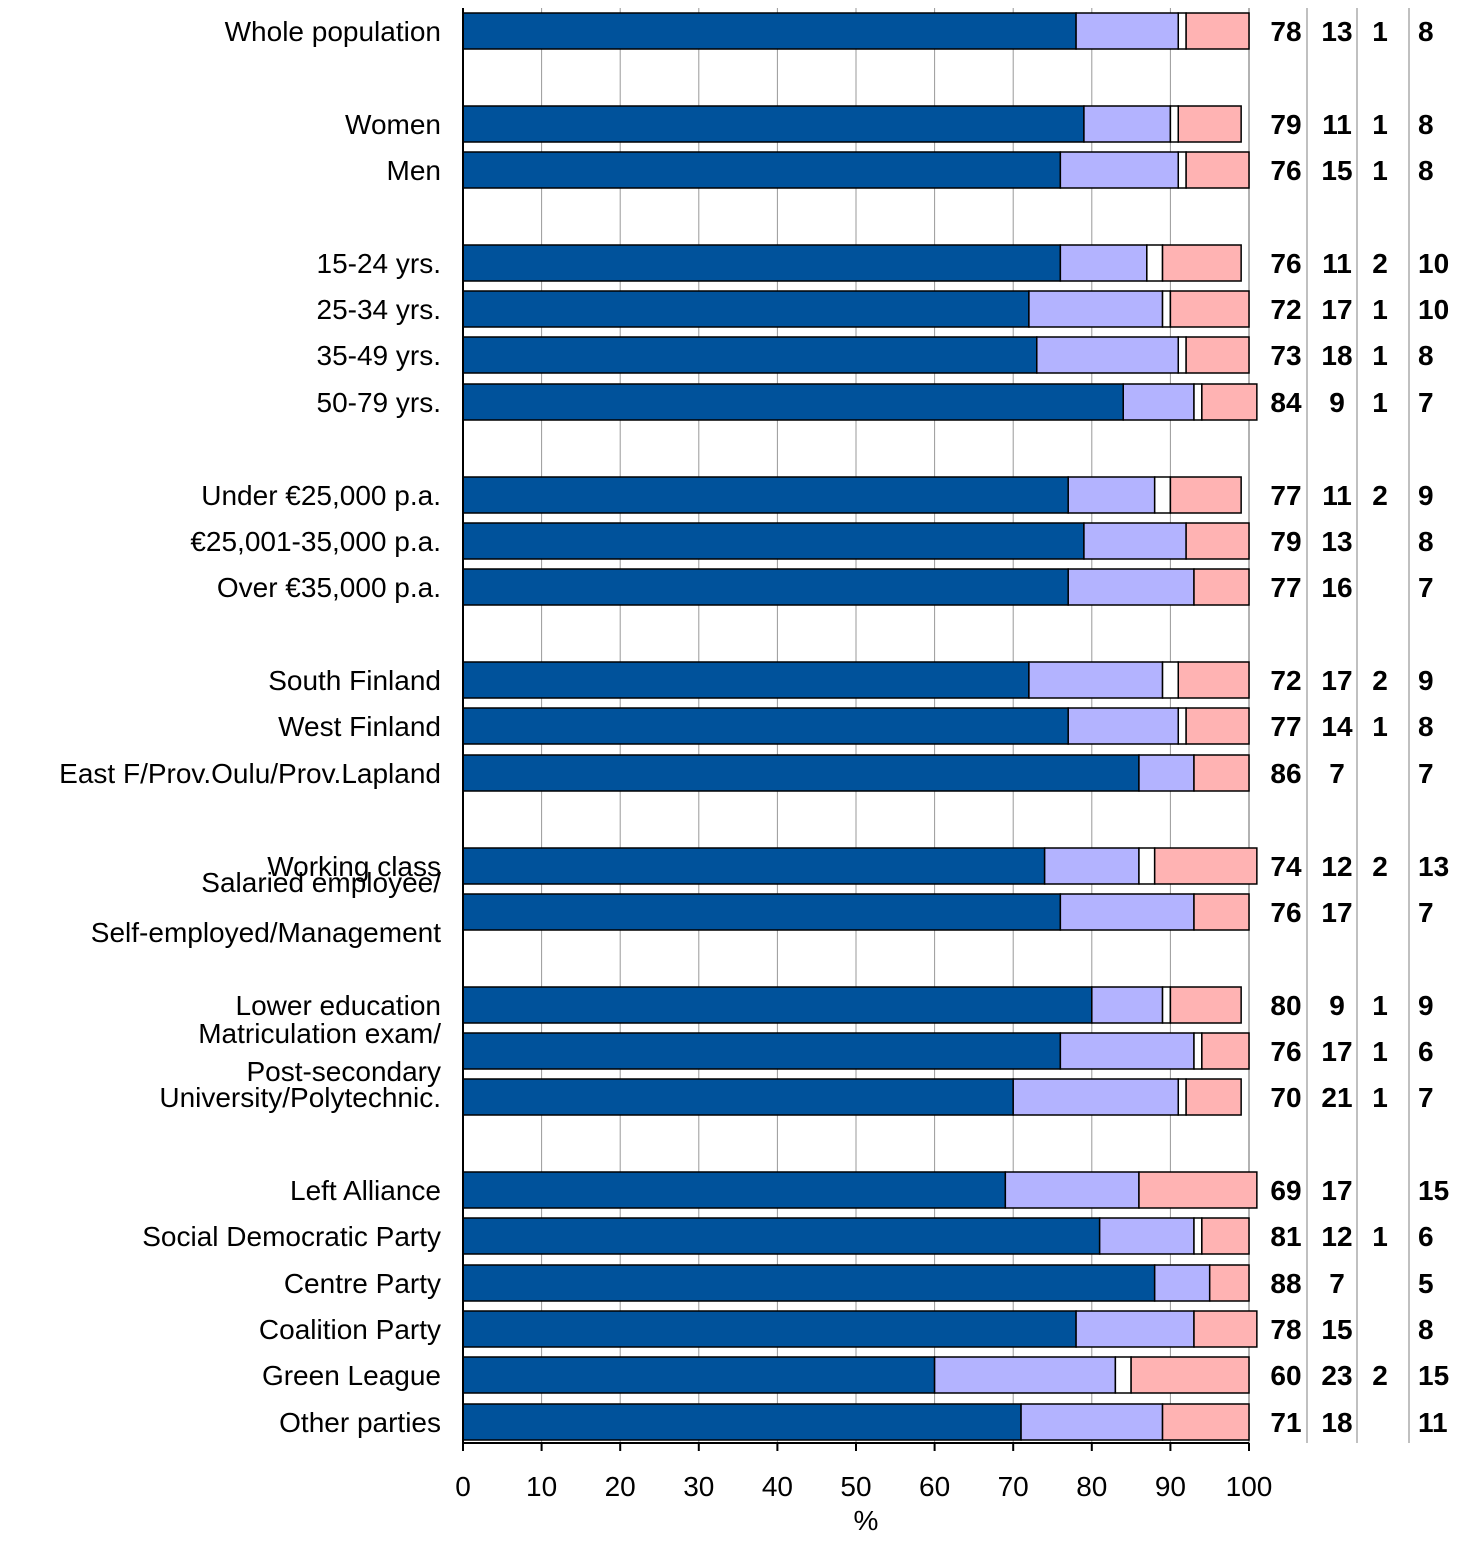 The height and width of the screenshot is (1542, 1470). Describe the element at coordinates (250, 773) in the screenshot. I see `category-label: East F/Prov.Oulu/Prov.Lapland` at that location.